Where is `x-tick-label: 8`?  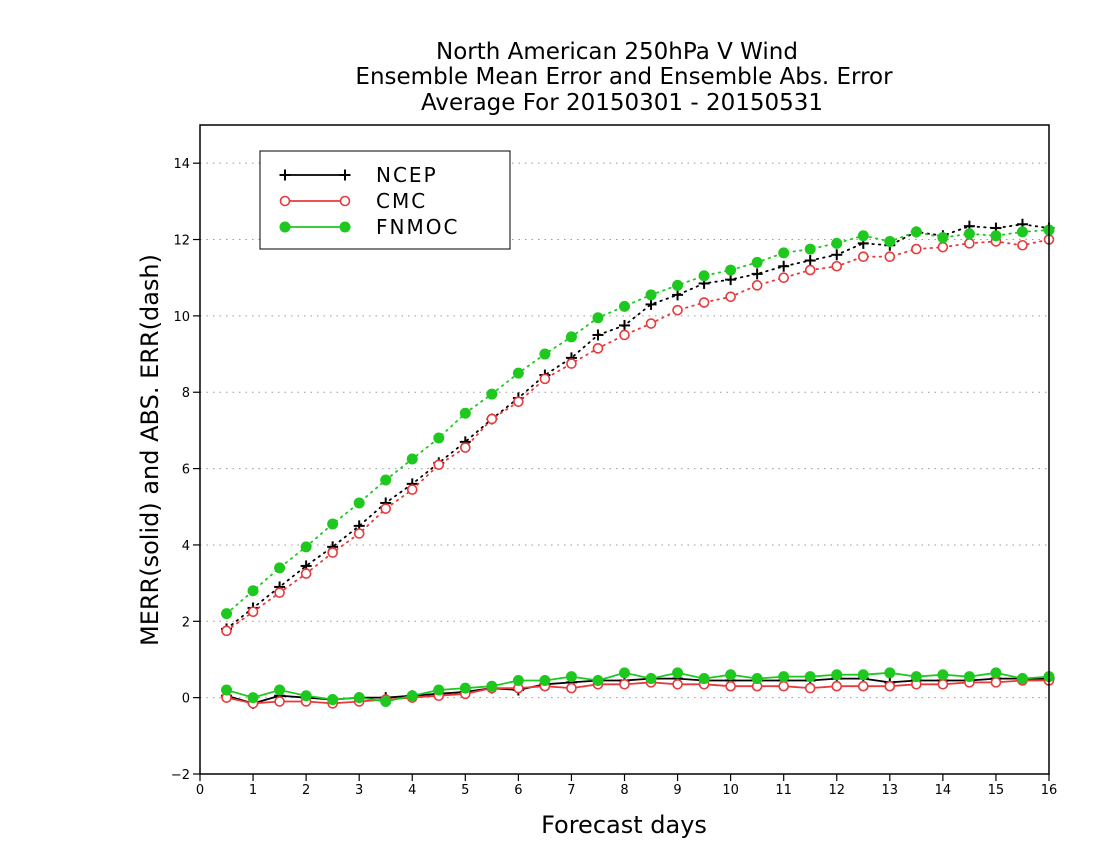
x-tick-label: 8 is located at coordinates (624, 790).